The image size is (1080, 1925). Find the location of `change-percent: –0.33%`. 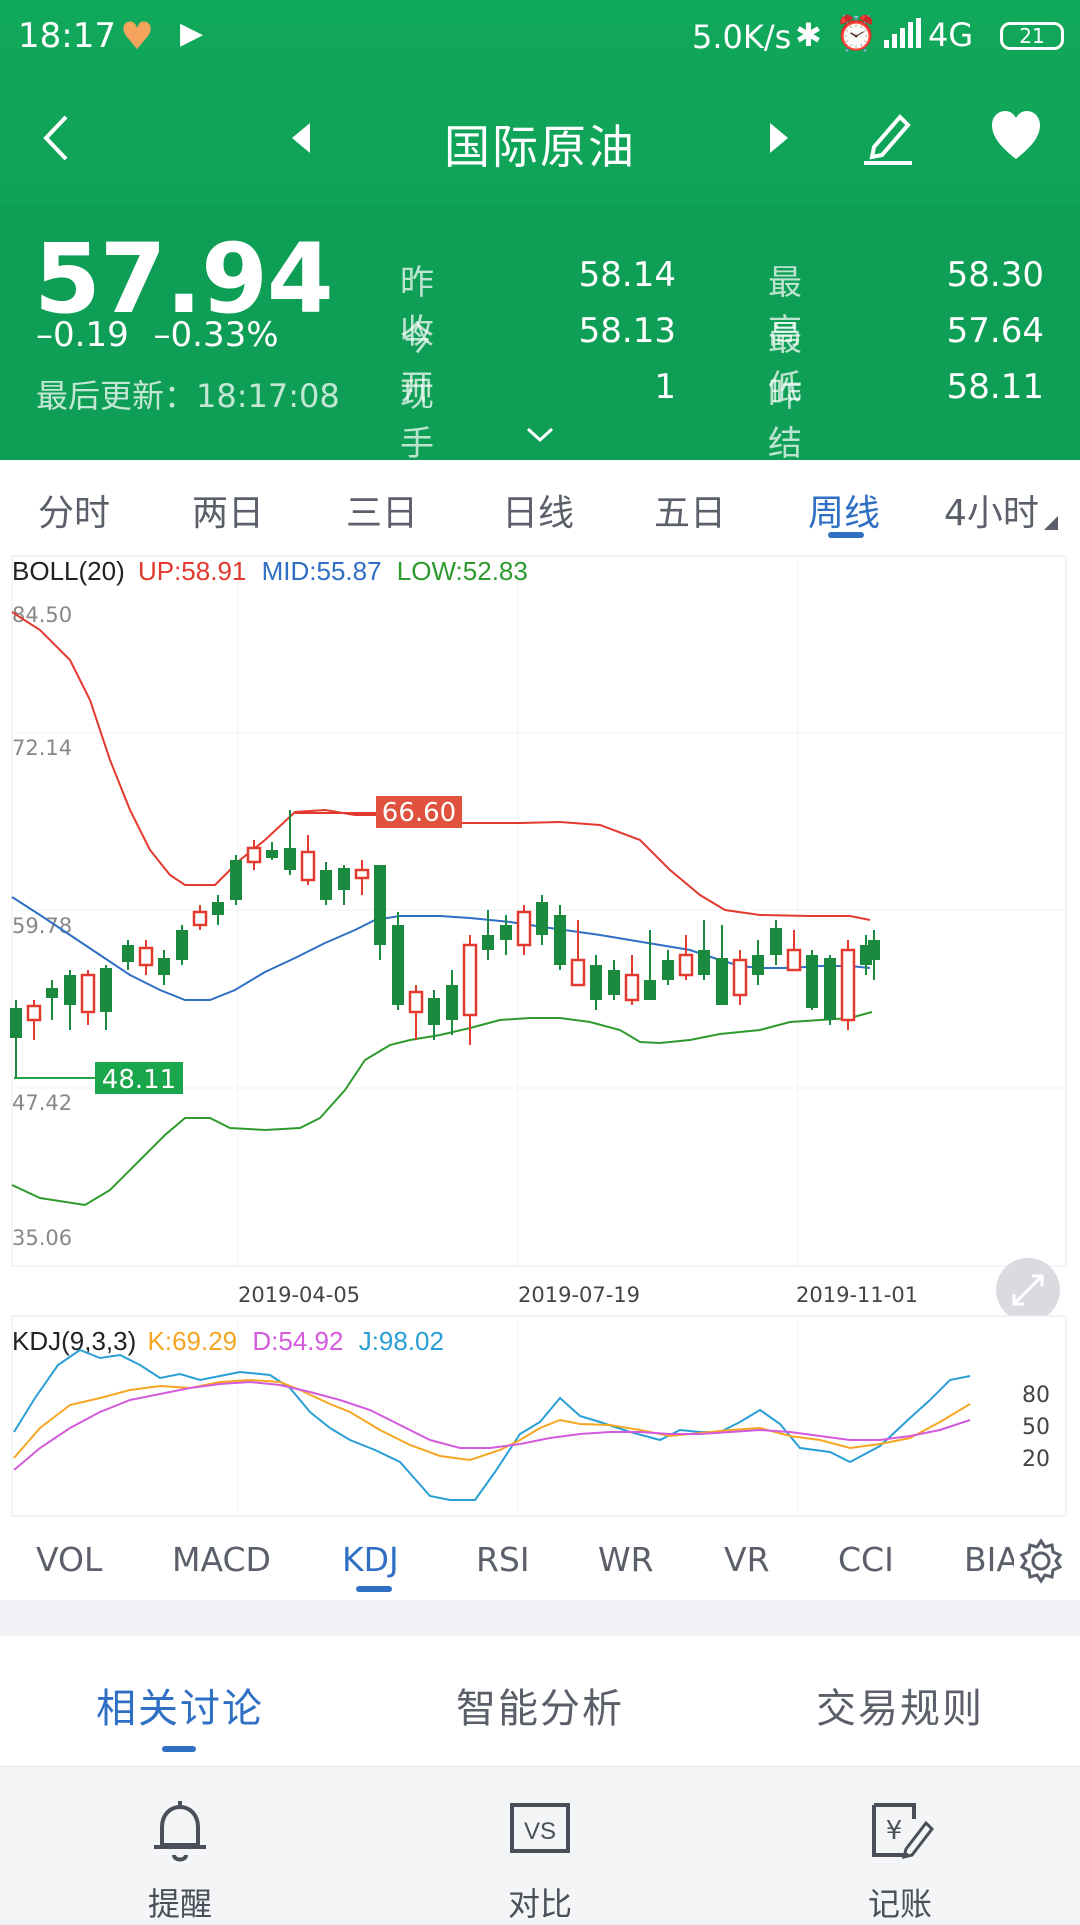

change-percent: –0.33% is located at coordinates (216, 335).